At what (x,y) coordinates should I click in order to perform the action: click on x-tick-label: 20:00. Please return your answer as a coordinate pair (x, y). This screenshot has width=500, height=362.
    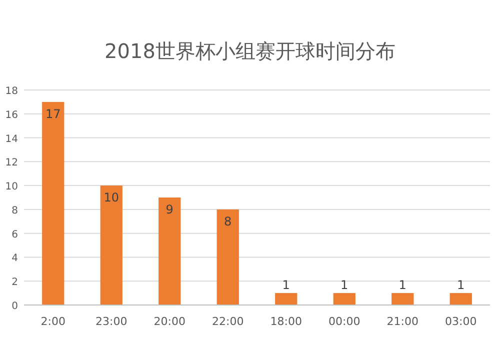
    Looking at the image, I should click on (170, 321).